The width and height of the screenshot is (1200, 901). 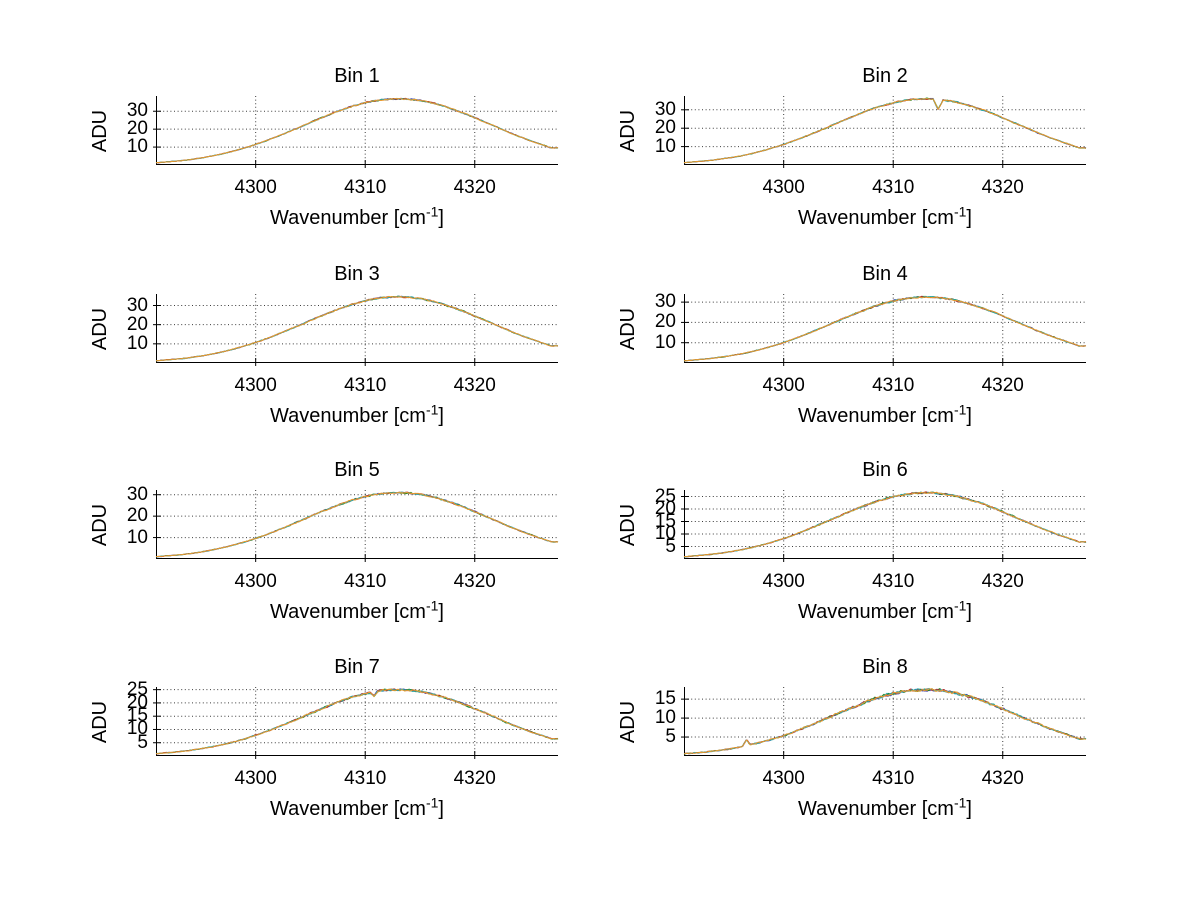 I want to click on subplot-title: Bin 6, so click(x=885, y=470).